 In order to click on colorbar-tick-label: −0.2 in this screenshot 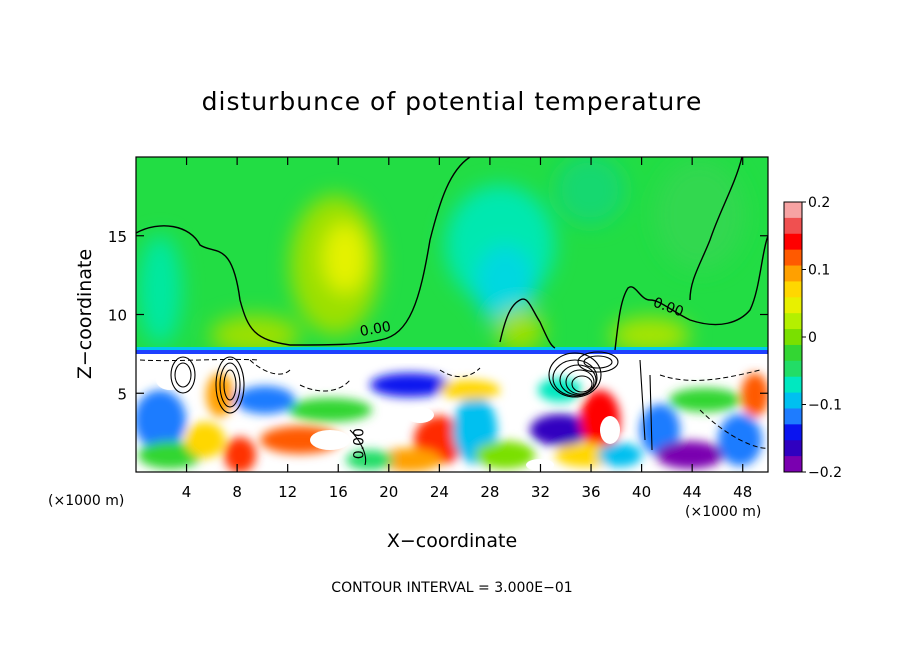, I will do `click(825, 473)`.